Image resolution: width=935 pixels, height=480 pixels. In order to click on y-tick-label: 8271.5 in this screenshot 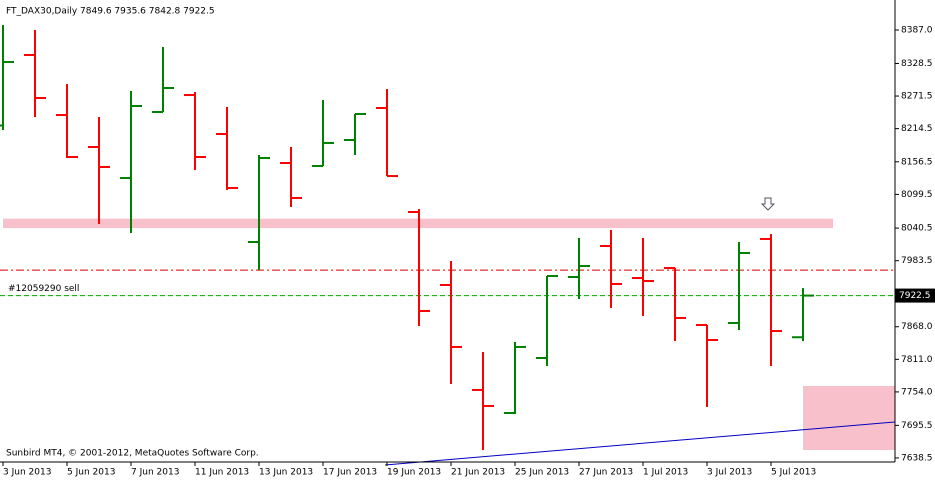, I will do `click(917, 97)`.